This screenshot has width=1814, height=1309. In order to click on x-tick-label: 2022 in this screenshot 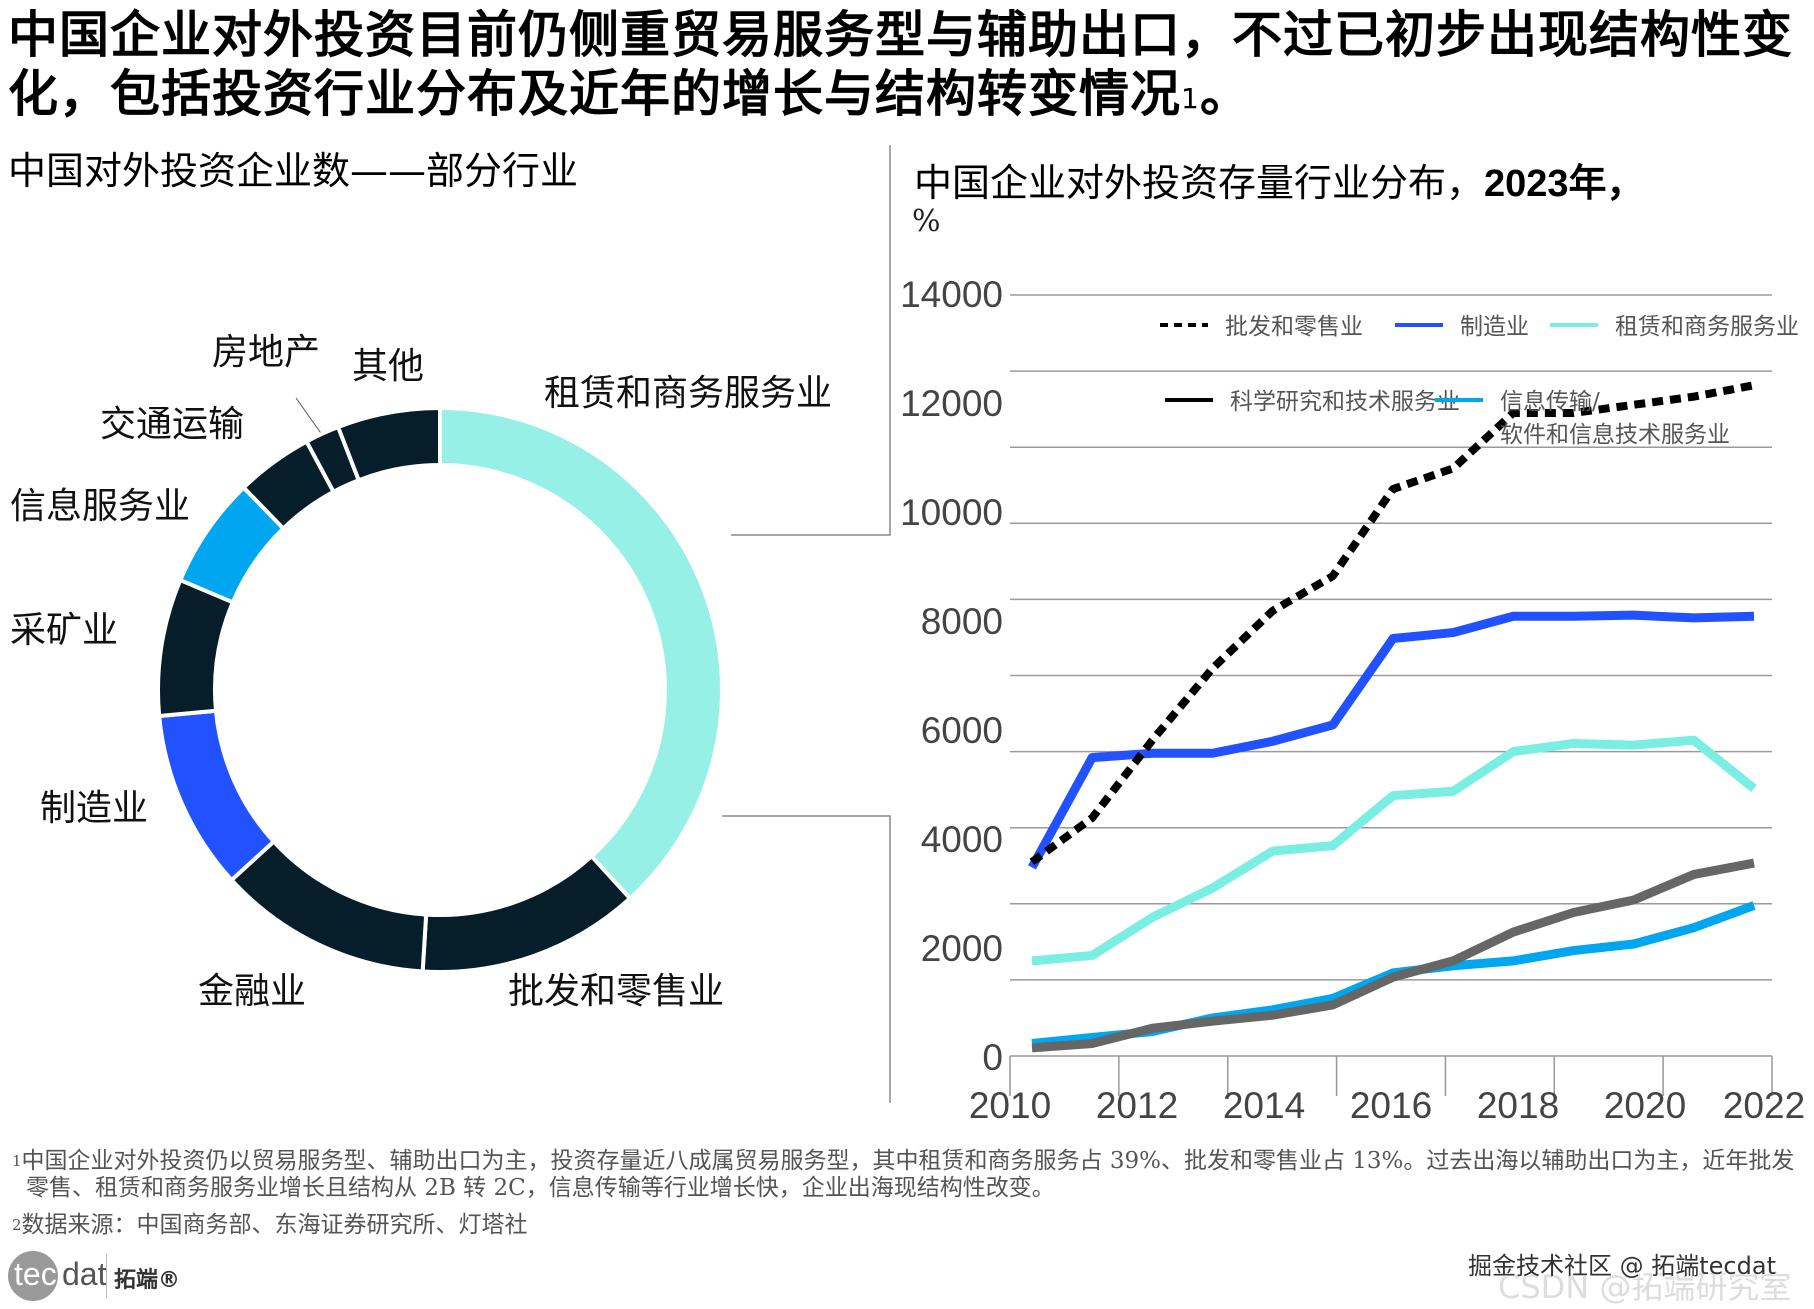, I will do `click(1764, 1105)`.